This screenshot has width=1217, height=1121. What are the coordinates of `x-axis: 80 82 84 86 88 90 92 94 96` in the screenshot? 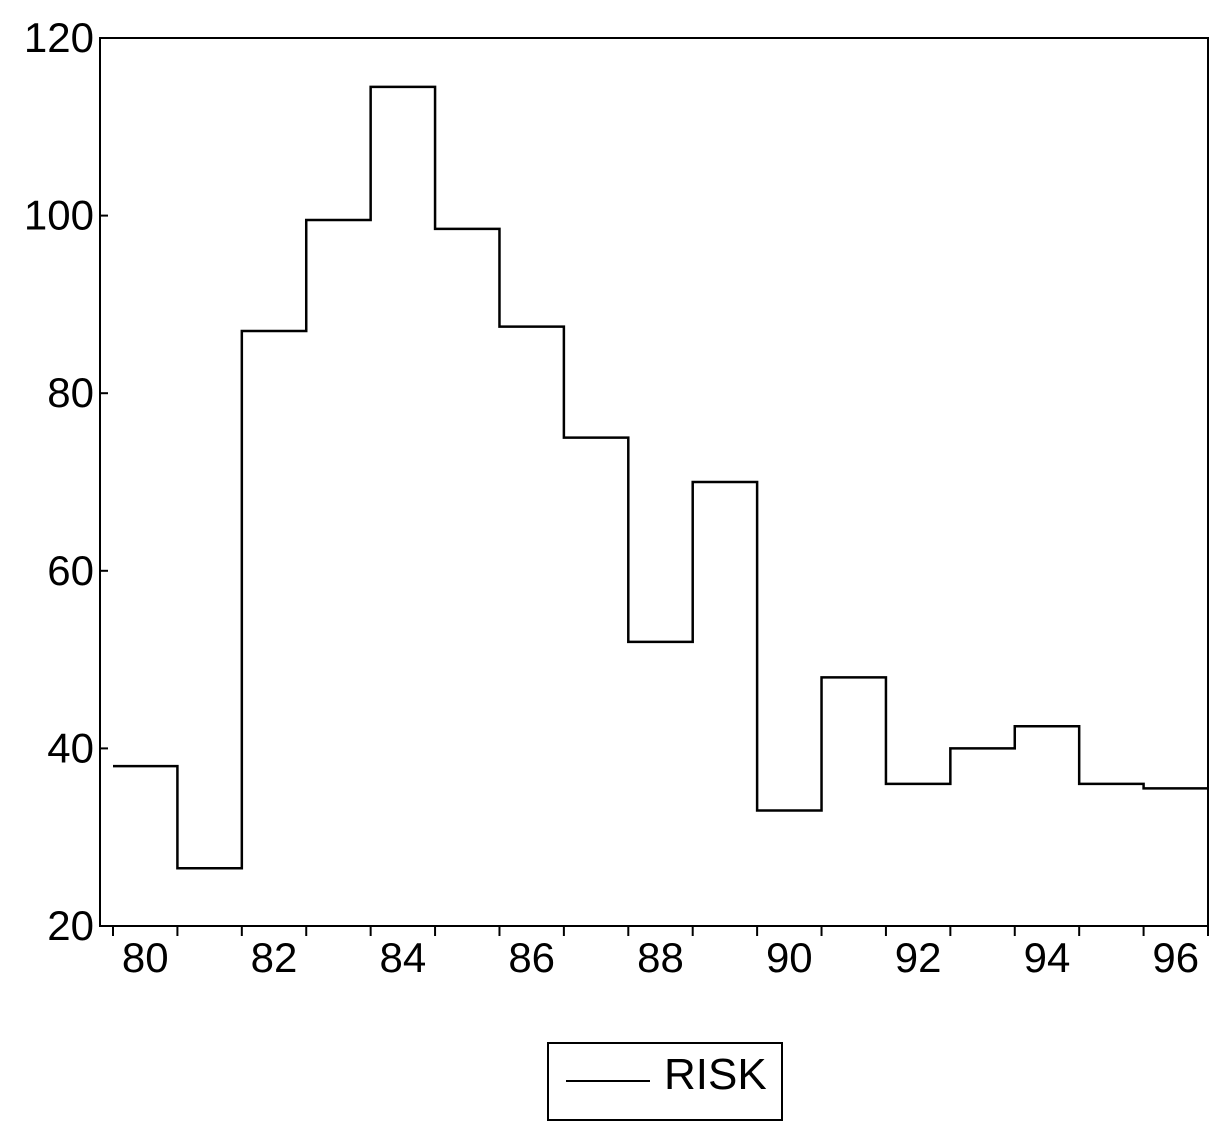 It's located at (660, 953).